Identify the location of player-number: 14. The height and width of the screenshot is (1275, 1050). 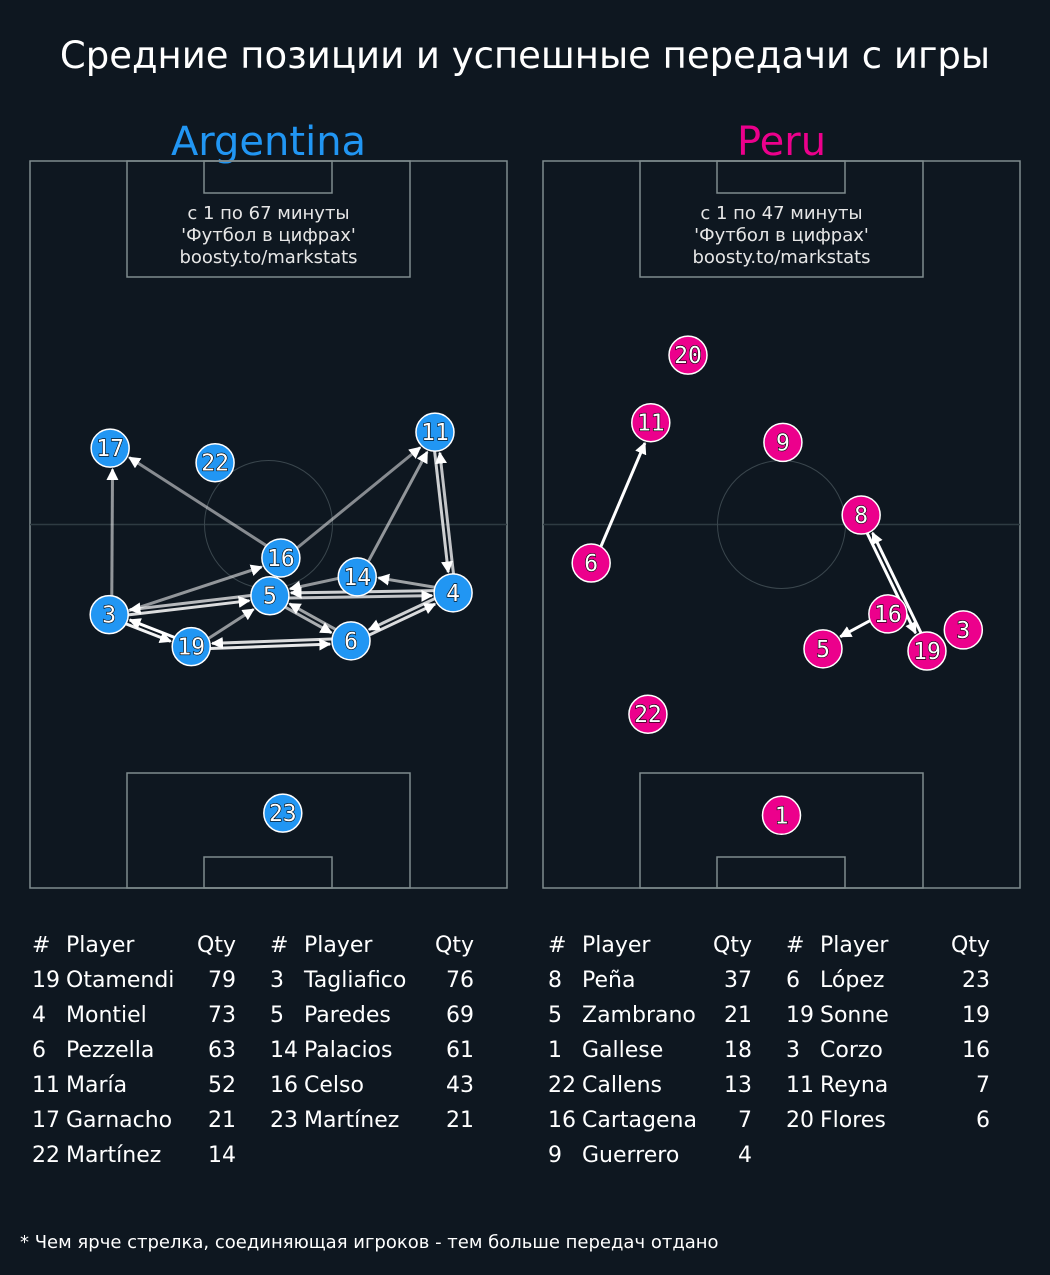
(357, 578).